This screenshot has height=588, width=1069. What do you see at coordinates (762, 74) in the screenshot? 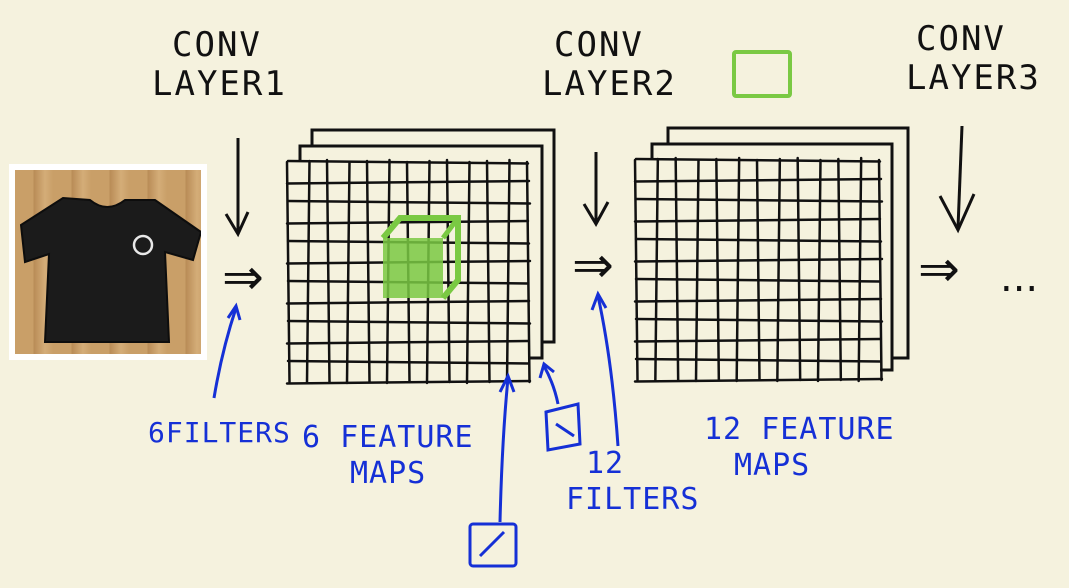
I see `green-rectangle` at bounding box center [762, 74].